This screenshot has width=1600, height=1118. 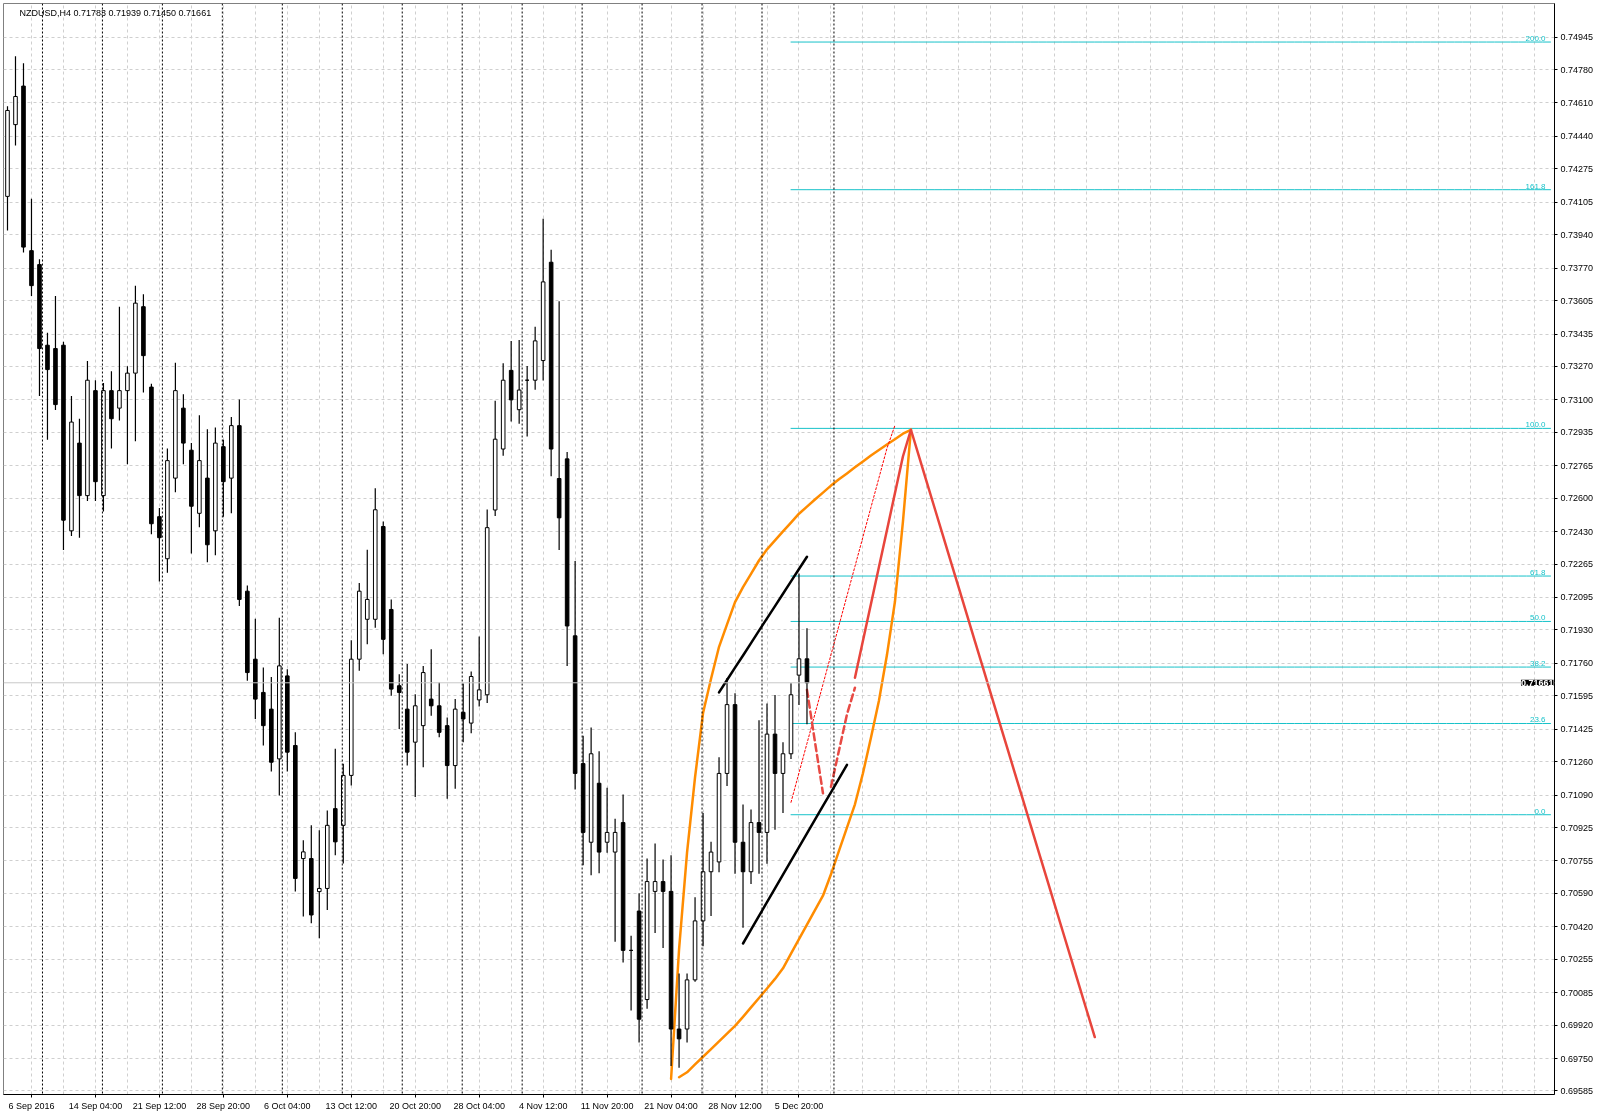 What do you see at coordinates (223, 1105) in the screenshot?
I see `x-tick-label: 28 Sep 20:00` at bounding box center [223, 1105].